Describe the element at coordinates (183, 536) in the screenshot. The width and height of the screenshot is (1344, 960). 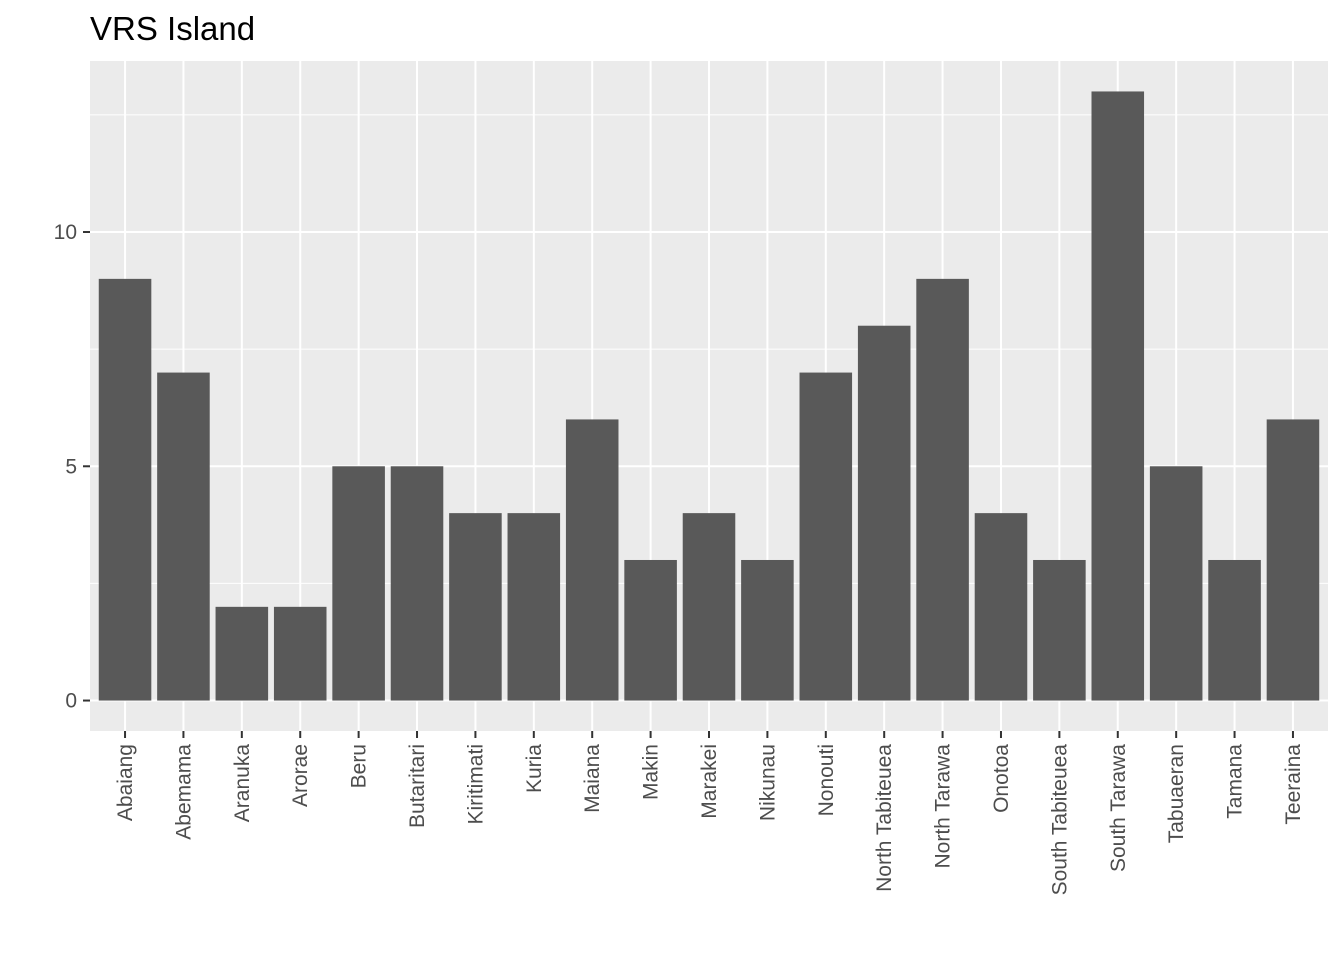
I see `bar-abemama` at that location.